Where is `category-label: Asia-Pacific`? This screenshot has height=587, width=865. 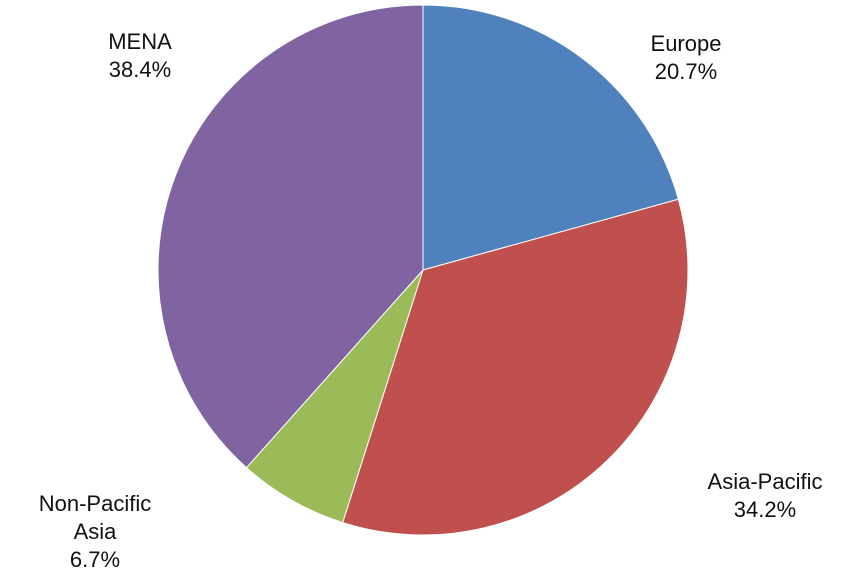 category-label: Asia-Pacific is located at coordinates (765, 481).